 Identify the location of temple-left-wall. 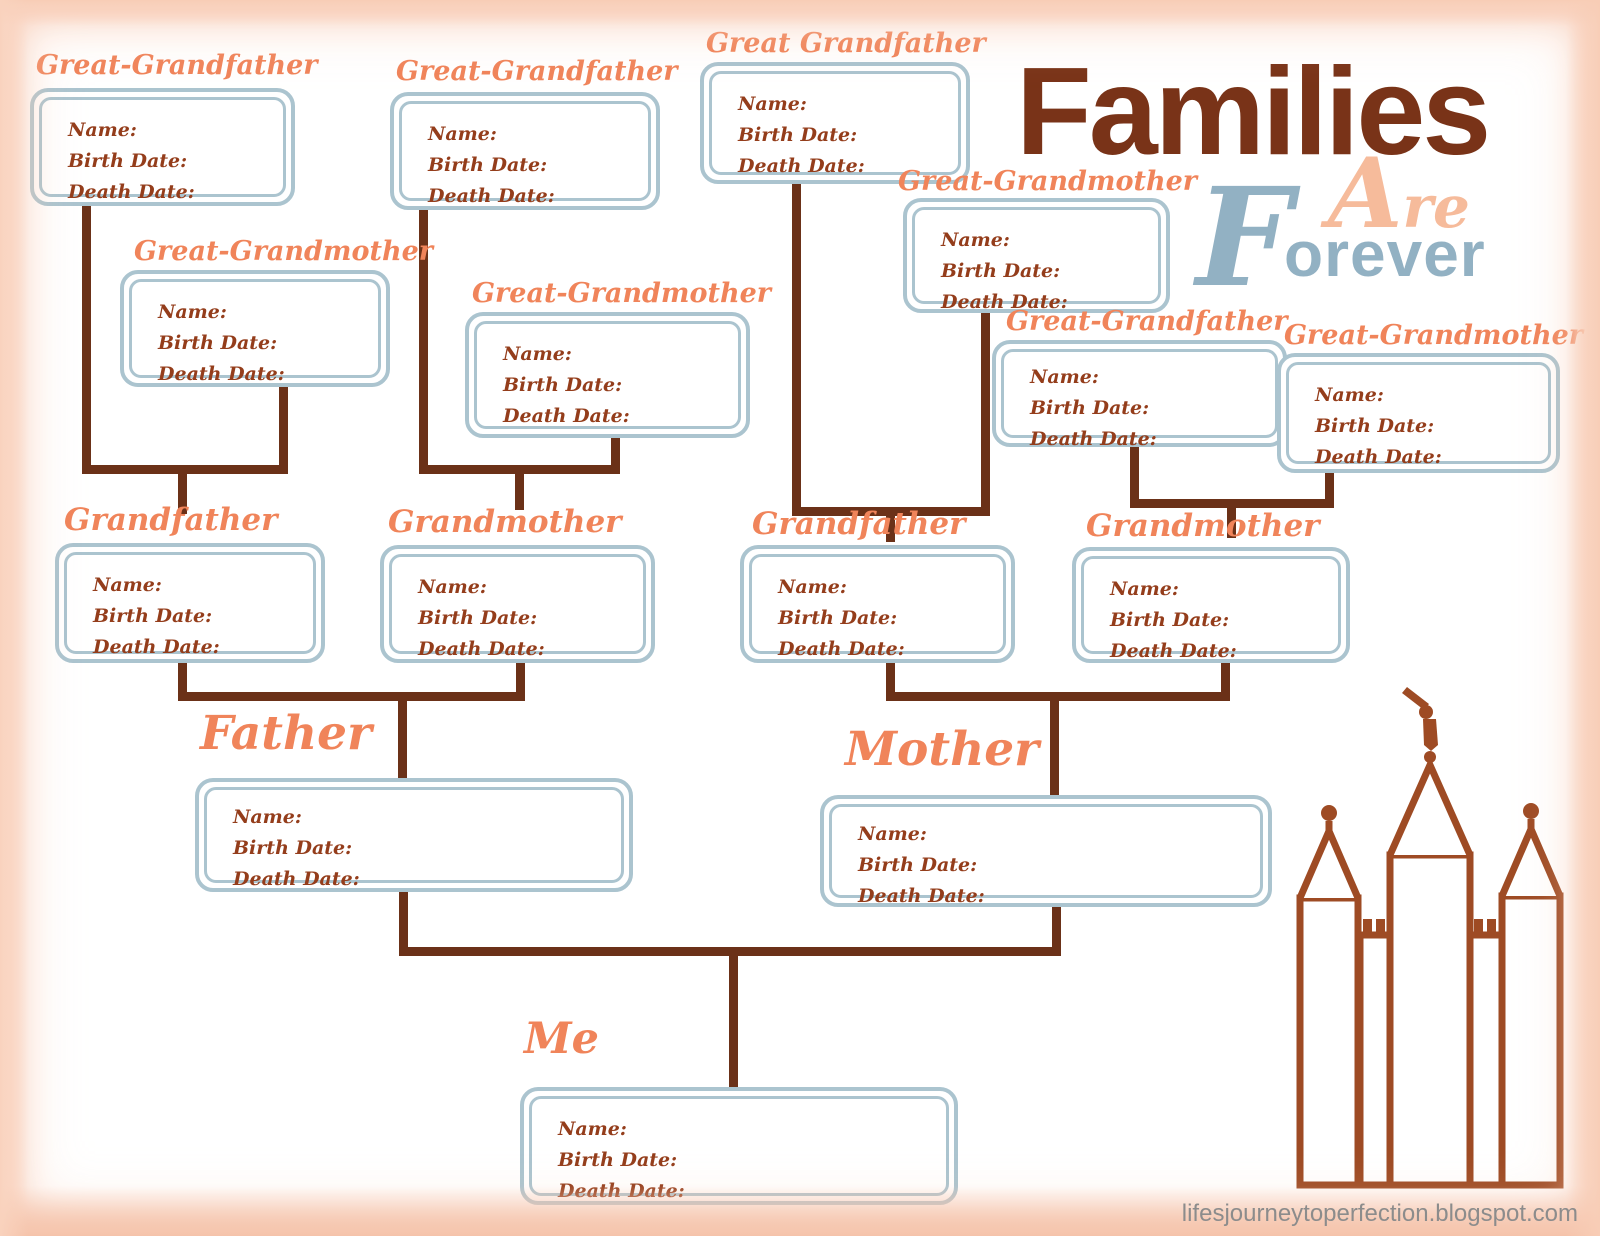
(1375, 1060).